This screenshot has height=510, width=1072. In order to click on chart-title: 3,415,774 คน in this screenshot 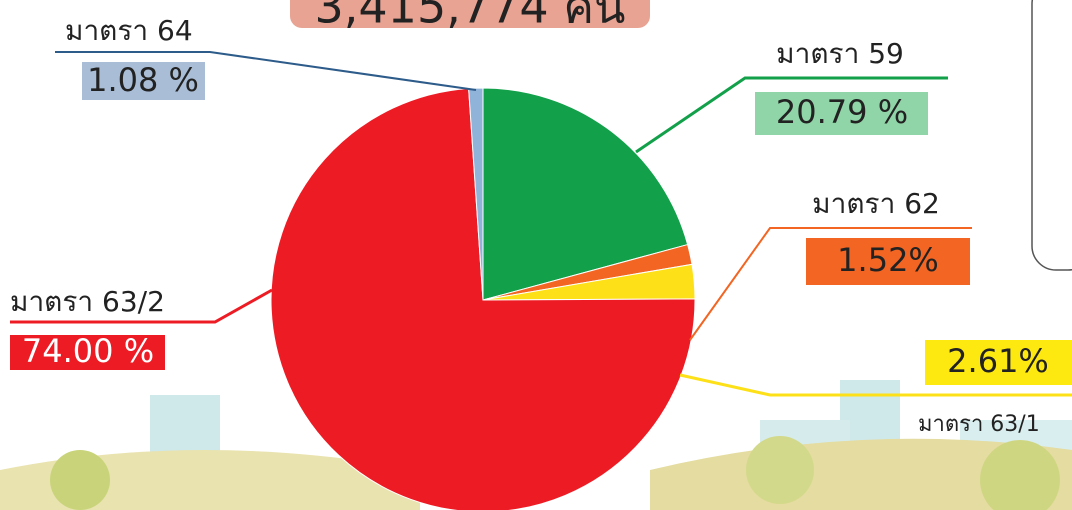, I will do `click(470, 17)`.